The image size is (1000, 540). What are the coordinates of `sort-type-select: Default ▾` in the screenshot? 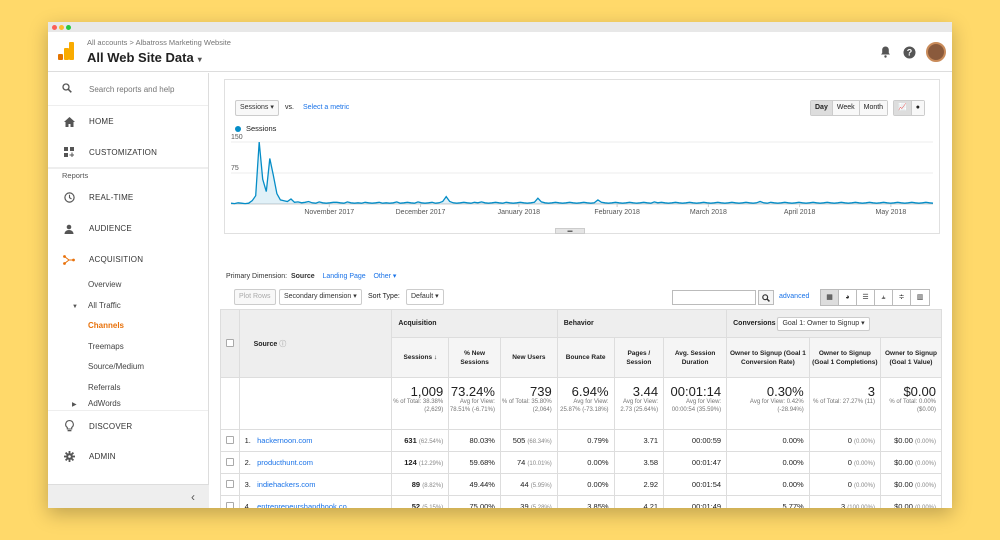 It's located at (425, 297).